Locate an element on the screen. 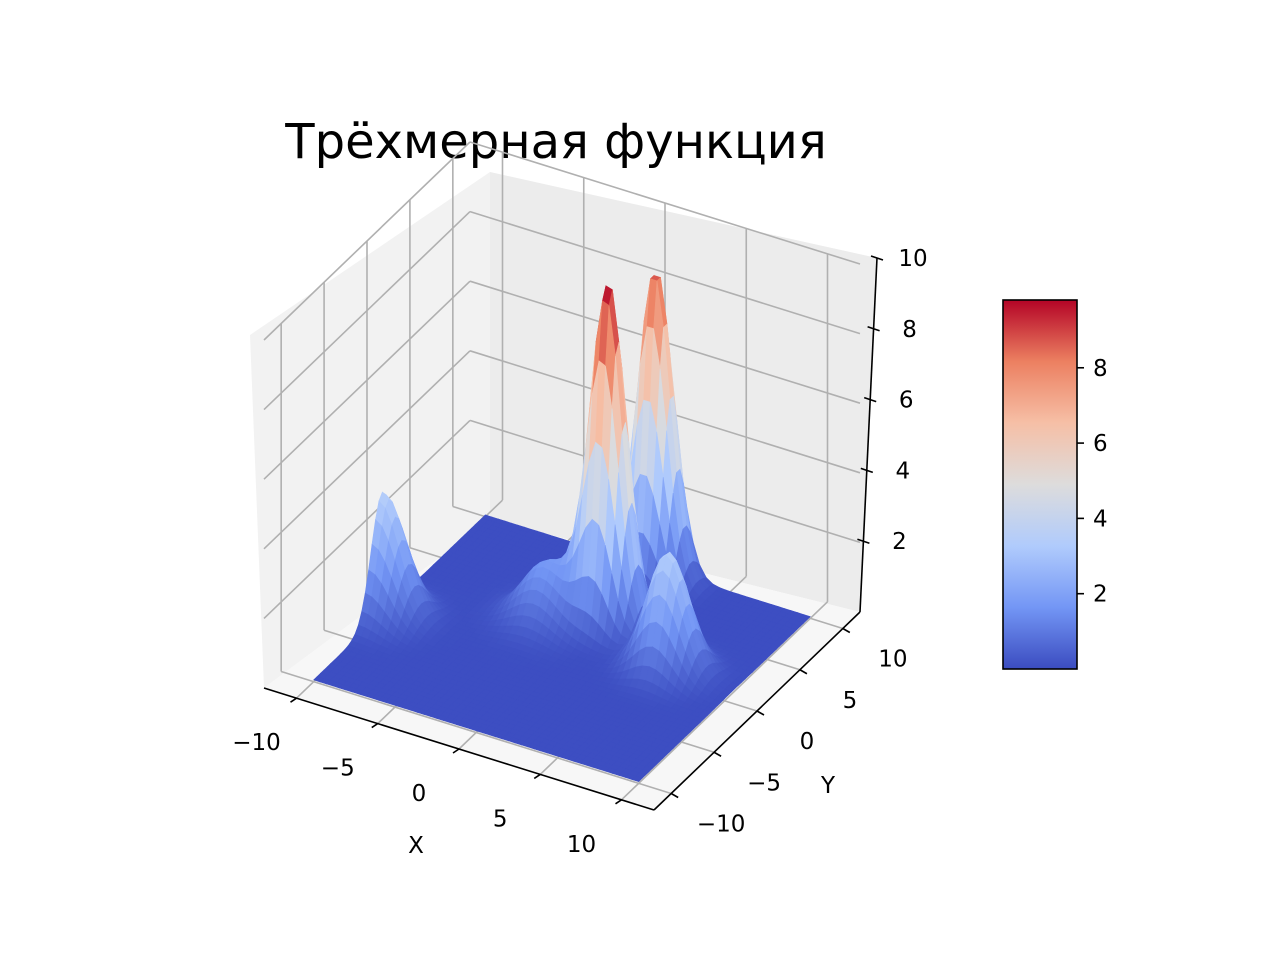 The height and width of the screenshot is (960, 1280). chart-title: Трёхмерная функция is located at coordinates (555, 142).